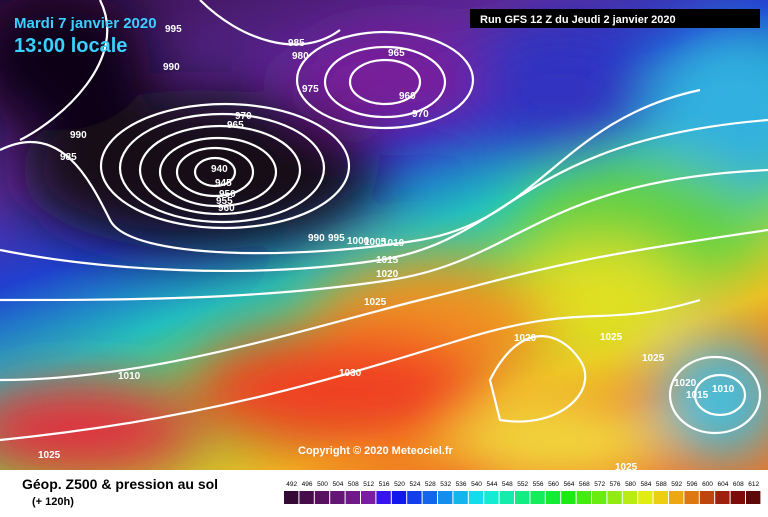 The height and width of the screenshot is (517, 768). I want to click on scale-label: 604, so click(722, 484).